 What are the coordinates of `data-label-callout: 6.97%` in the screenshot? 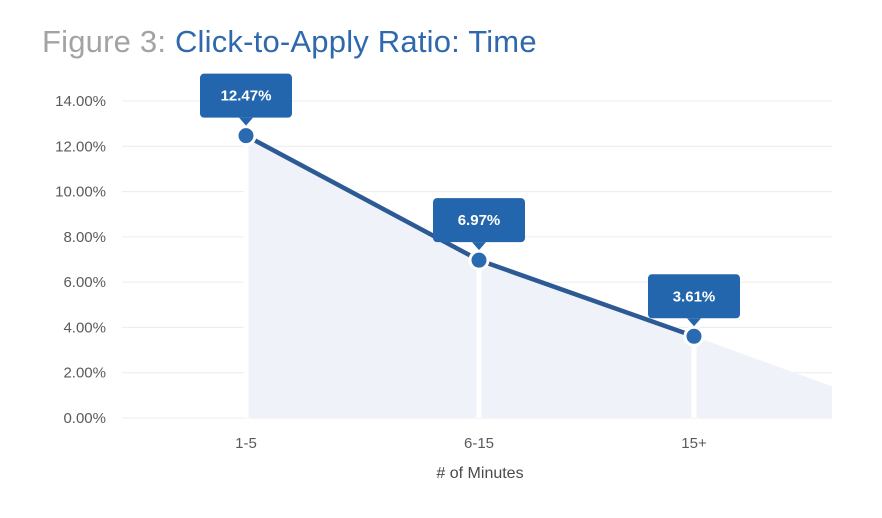 It's located at (479, 224).